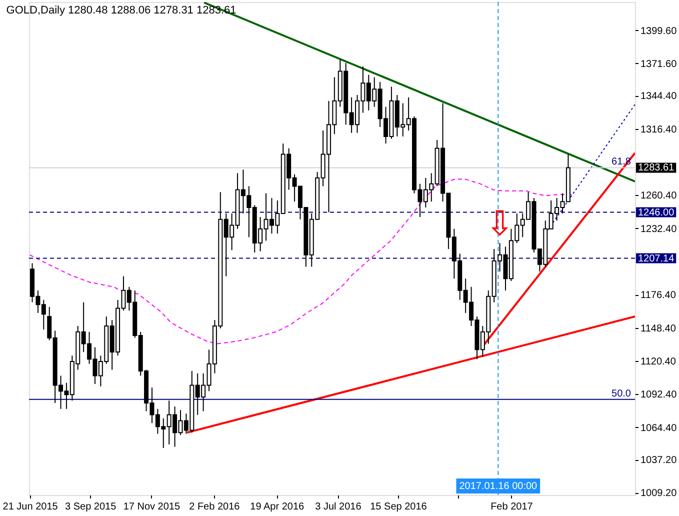 This screenshot has width=679, height=516. Describe the element at coordinates (659, 229) in the screenshot. I see `y-tick-label: 1232.40` at that location.